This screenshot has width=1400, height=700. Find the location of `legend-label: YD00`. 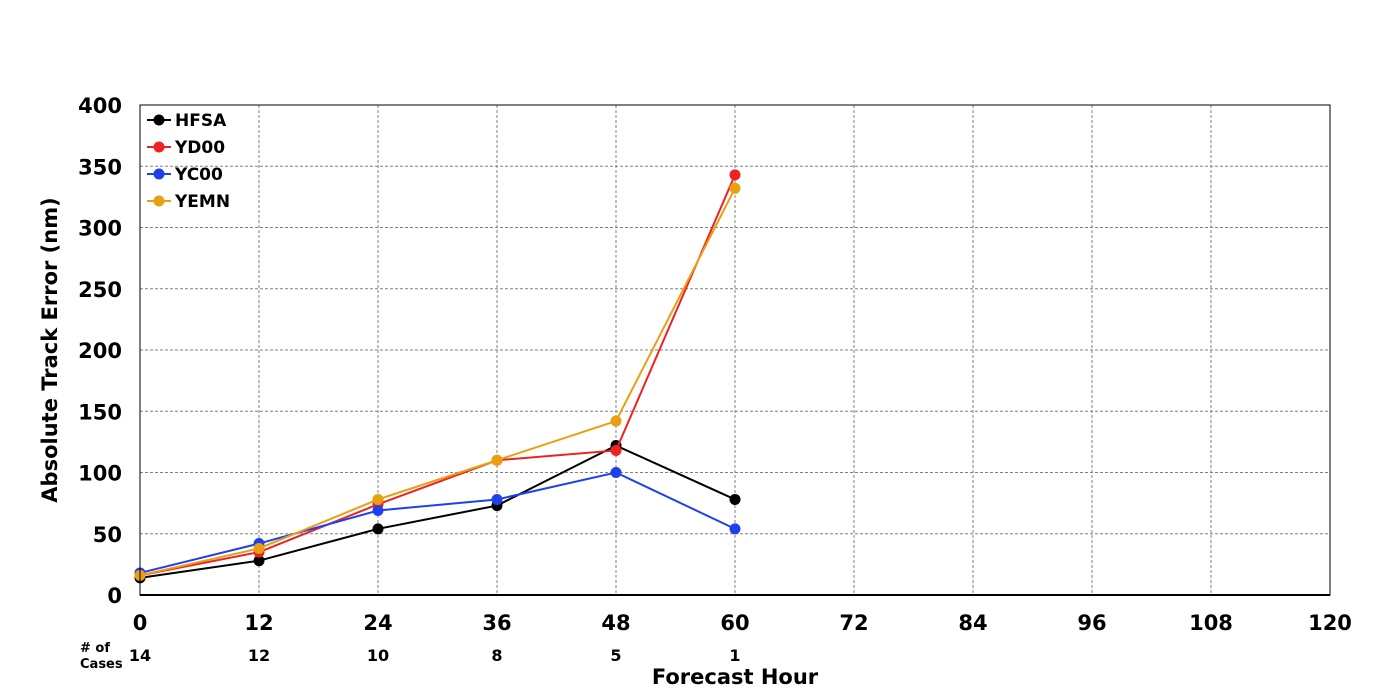

legend-label: YD00 is located at coordinates (199, 148).